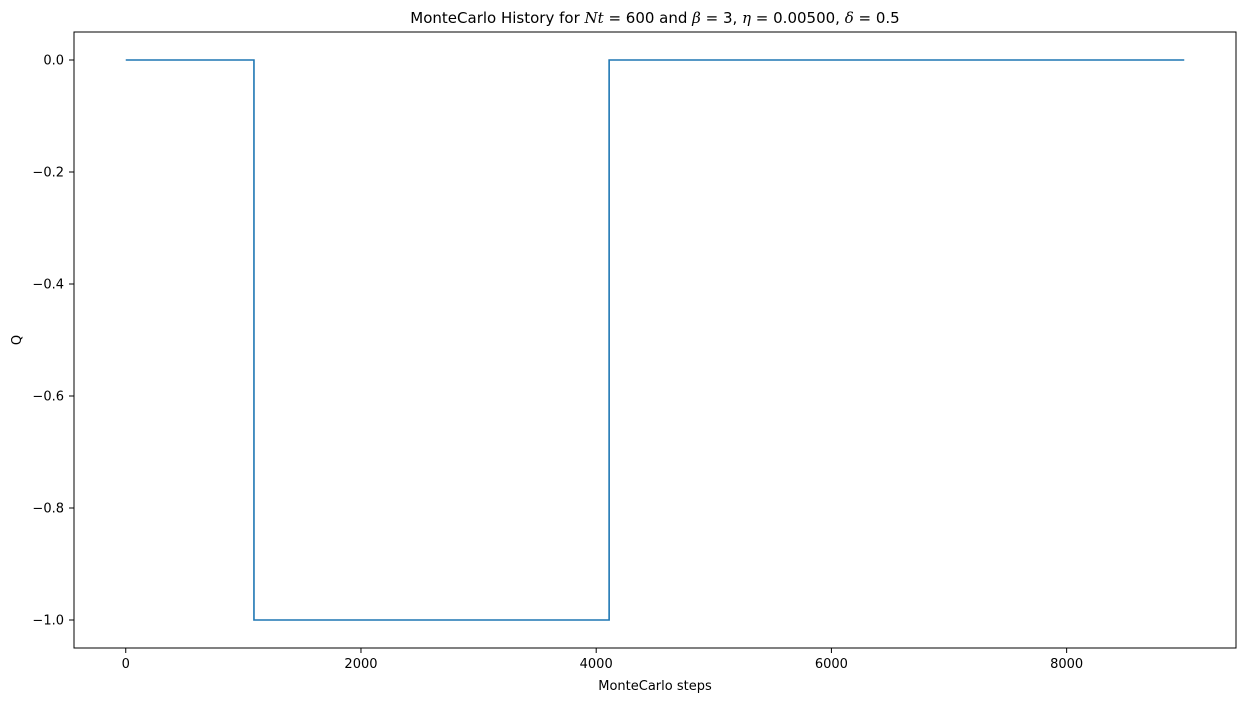 Image resolution: width=1245 pixels, height=701 pixels. Describe the element at coordinates (48, 621) in the screenshot. I see `y-tick-label: −1.0` at that location.